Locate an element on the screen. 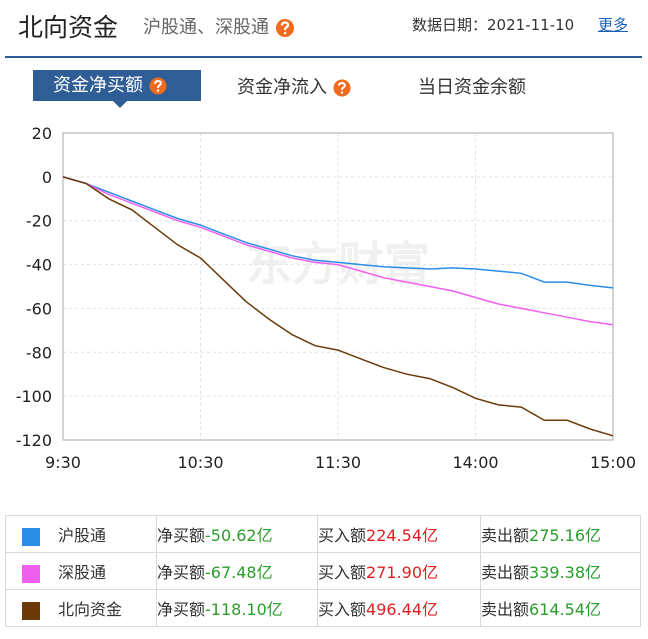  sell-cell: 卖出额614.54亿 is located at coordinates (560, 608).